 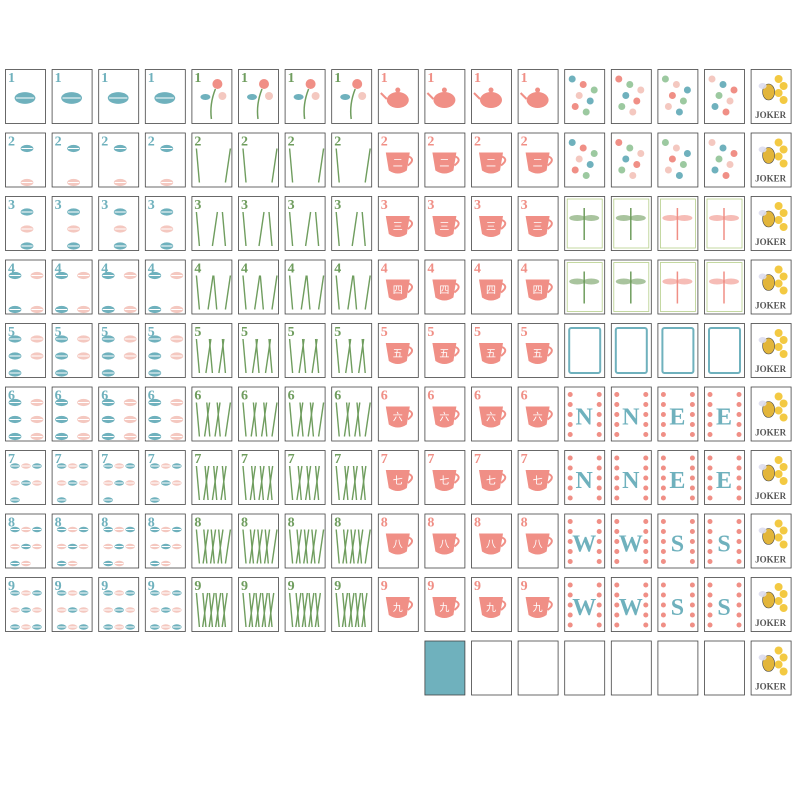 What do you see at coordinates (352, 604) in the screenshot?
I see `bamboo-tile: 9` at bounding box center [352, 604].